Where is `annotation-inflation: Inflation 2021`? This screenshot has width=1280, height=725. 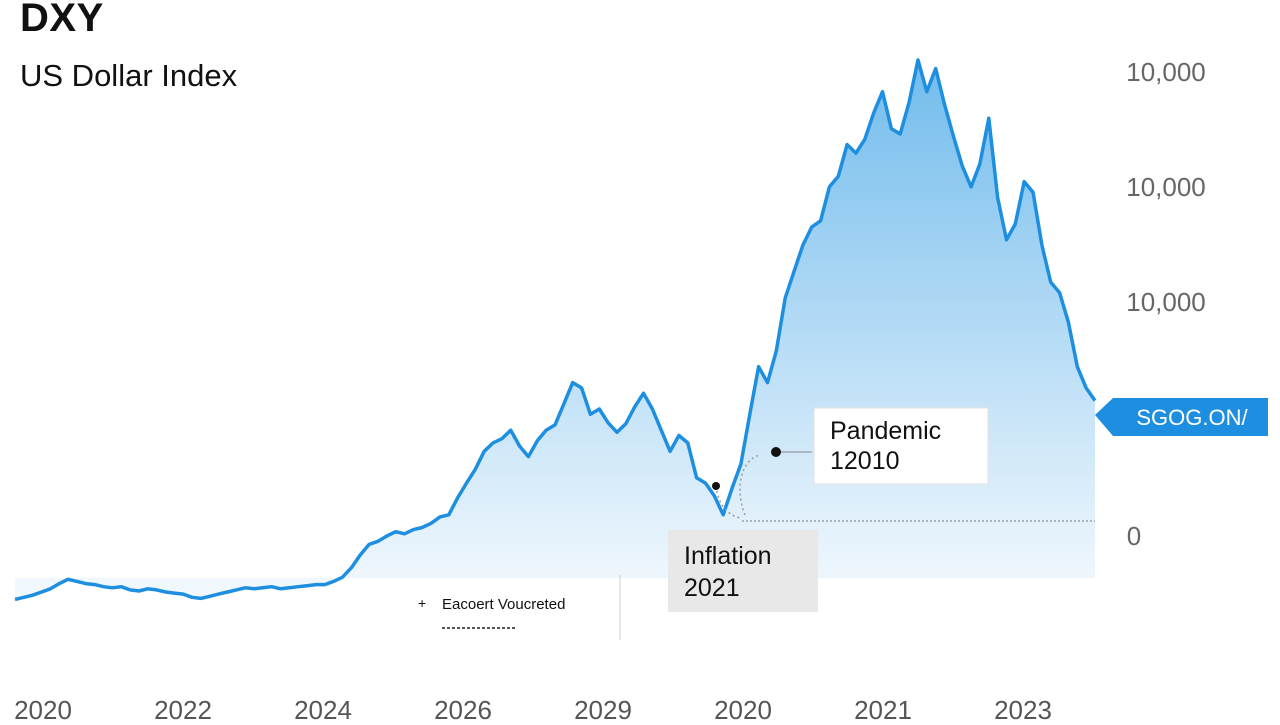
annotation-inflation: Inflation 2021 is located at coordinates (743, 547).